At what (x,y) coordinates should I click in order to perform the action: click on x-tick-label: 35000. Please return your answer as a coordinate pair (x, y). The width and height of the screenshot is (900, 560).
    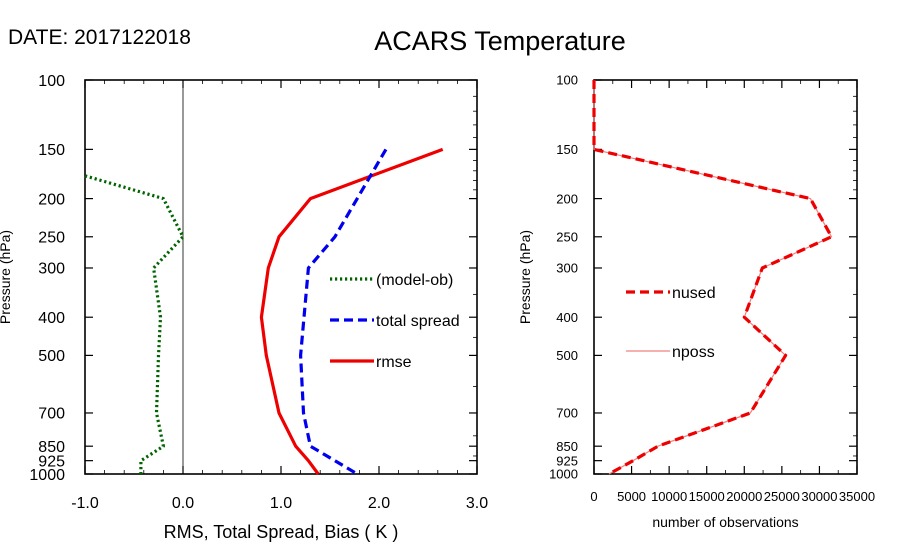
    Looking at the image, I should click on (857, 496).